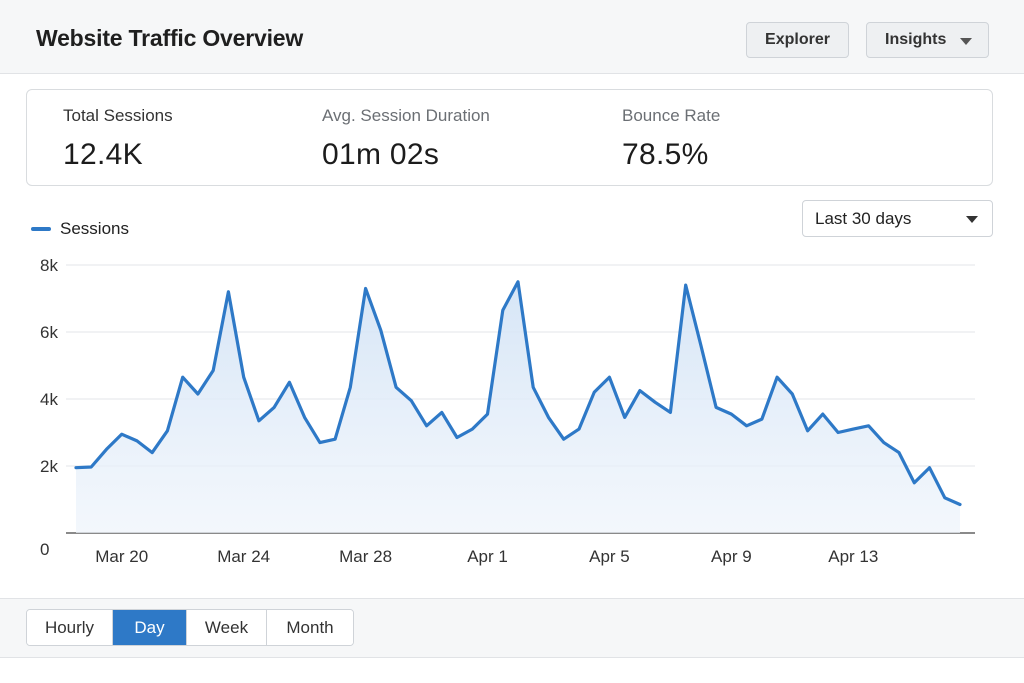 This screenshot has width=1024, height=683. What do you see at coordinates (49, 265) in the screenshot?
I see `y-tick-label: 8k` at bounding box center [49, 265].